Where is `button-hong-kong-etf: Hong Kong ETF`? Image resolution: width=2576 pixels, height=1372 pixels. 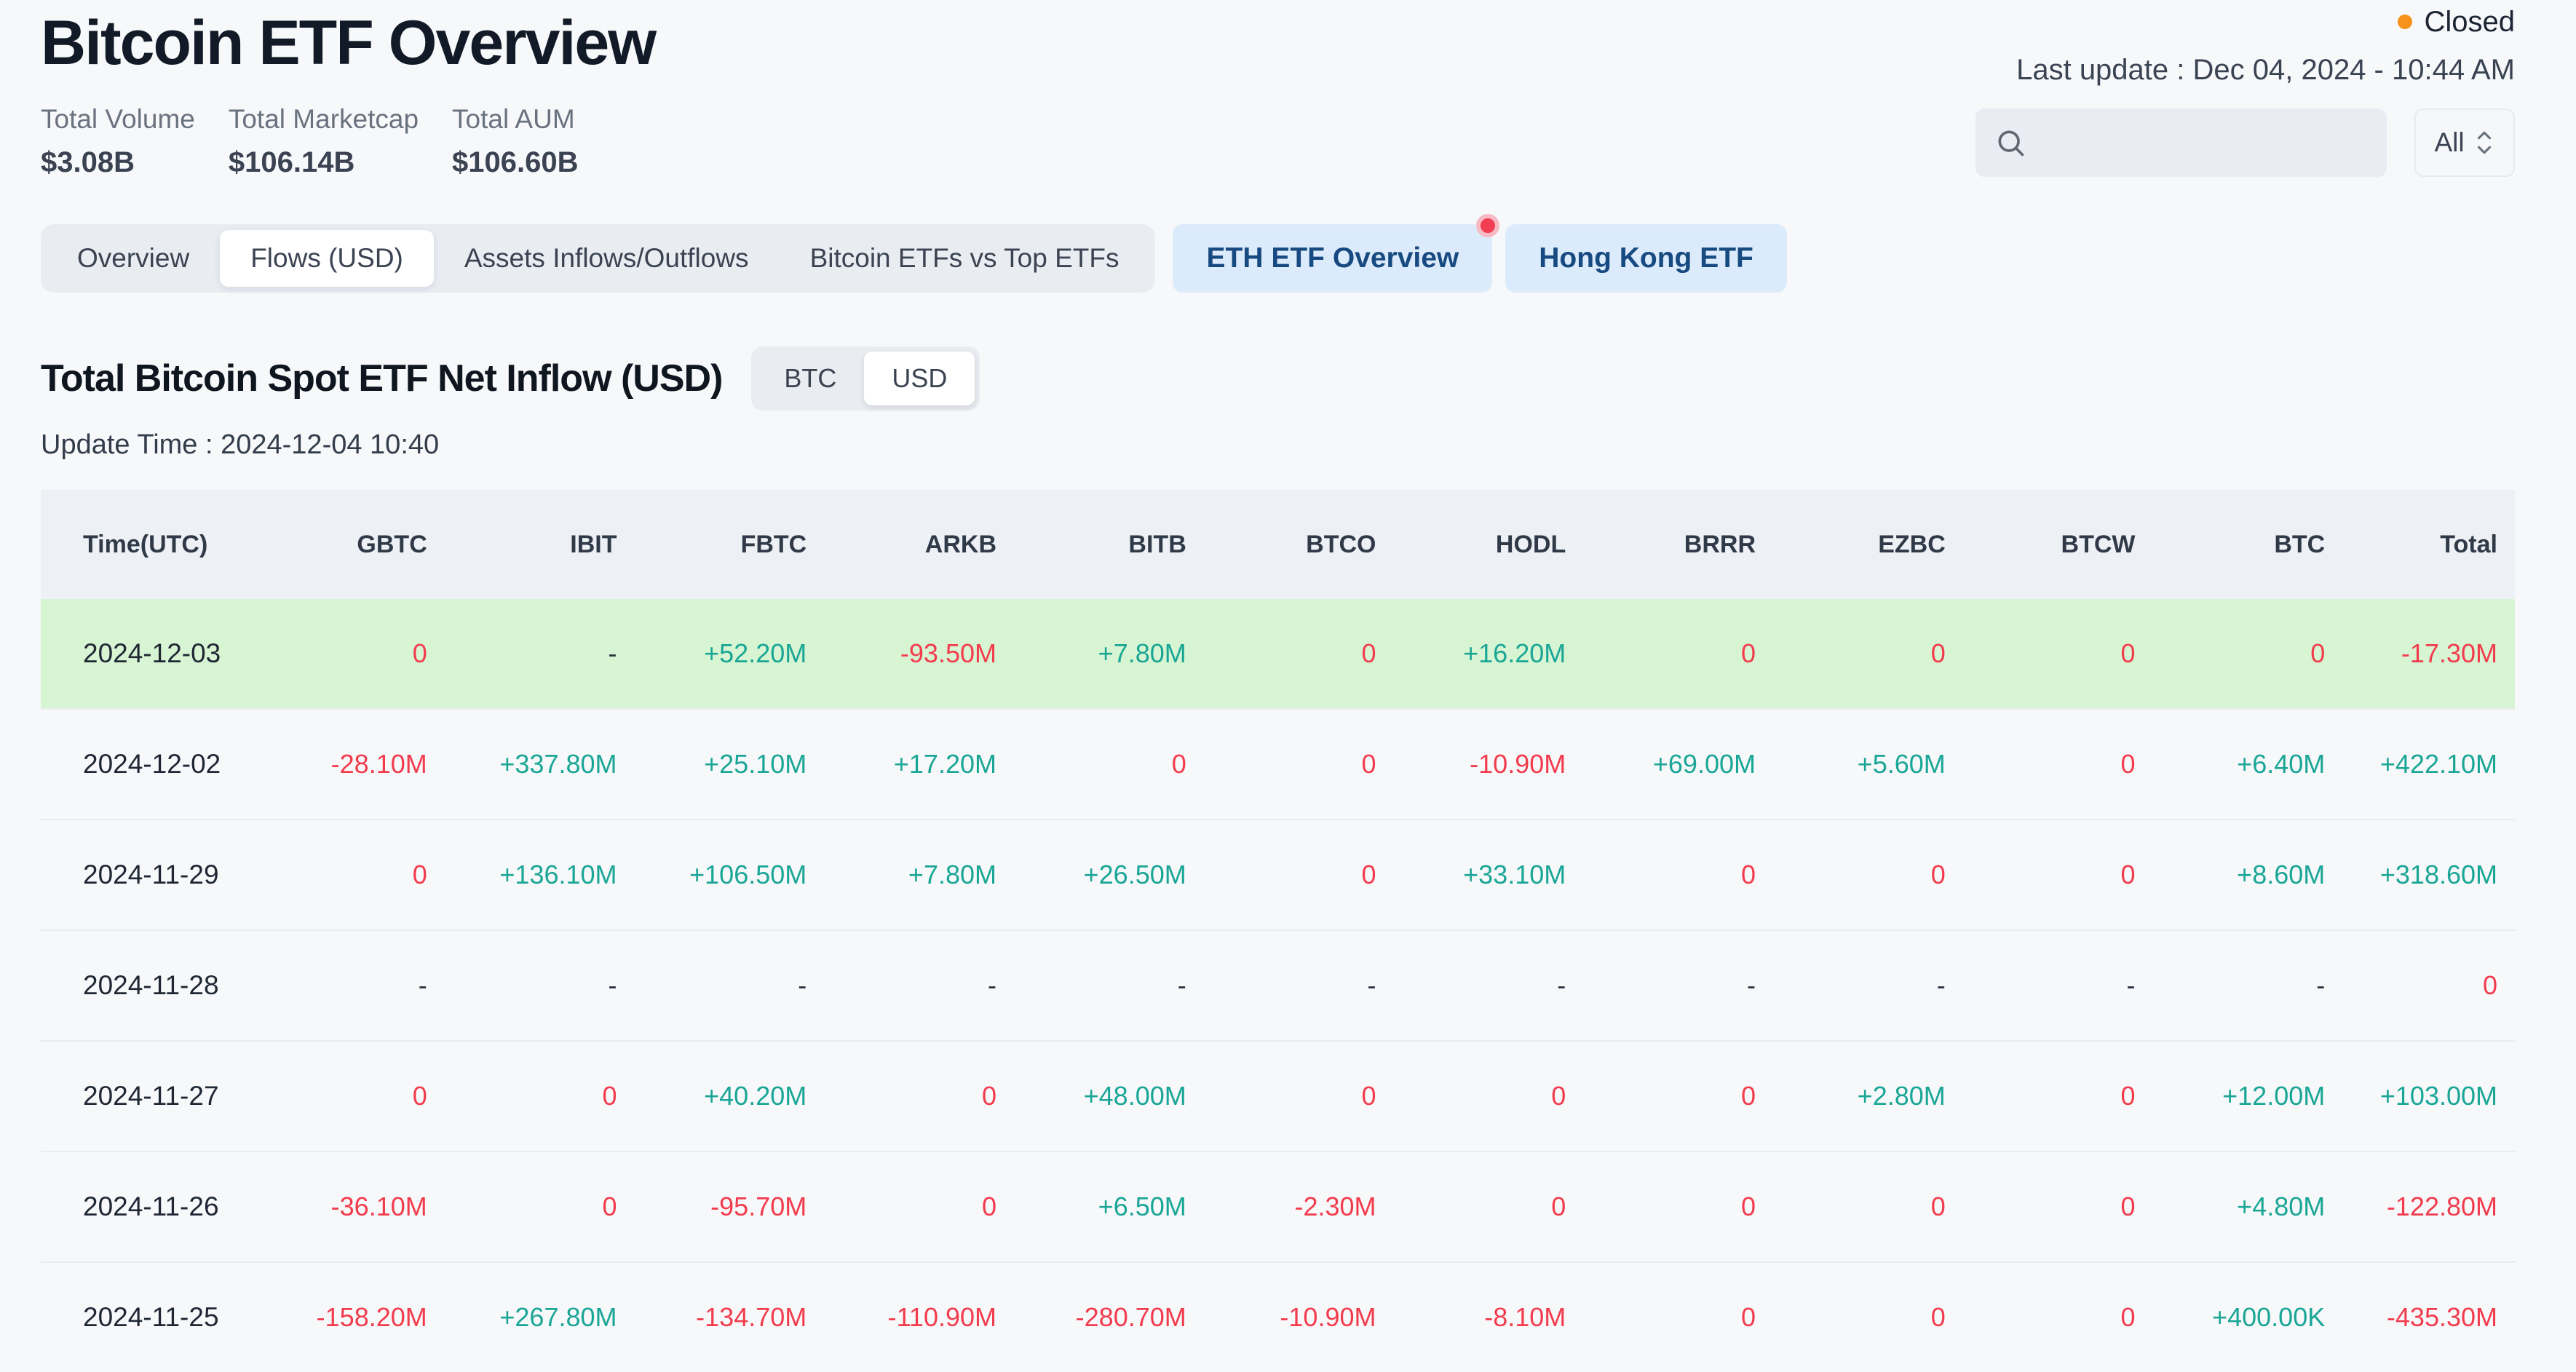 button-hong-kong-etf: Hong Kong ETF is located at coordinates (1646, 258).